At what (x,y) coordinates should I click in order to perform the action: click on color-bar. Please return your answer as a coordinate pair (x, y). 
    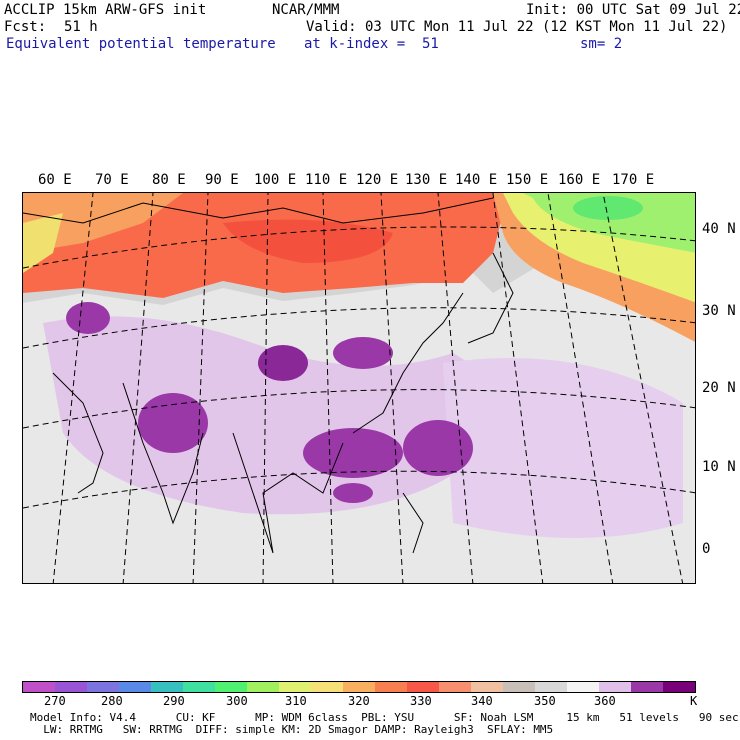
    Looking at the image, I should click on (359, 687).